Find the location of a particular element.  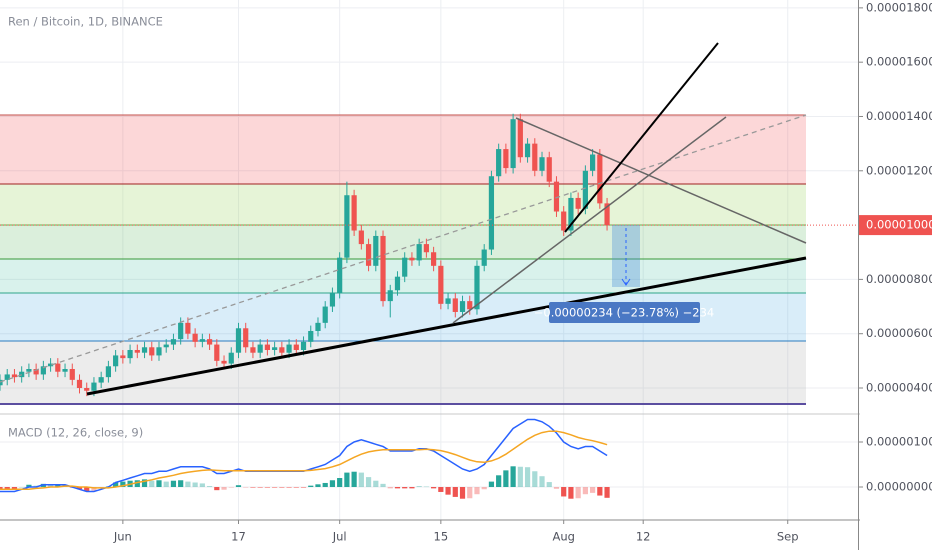

x-tick-label: 17 is located at coordinates (238, 537).